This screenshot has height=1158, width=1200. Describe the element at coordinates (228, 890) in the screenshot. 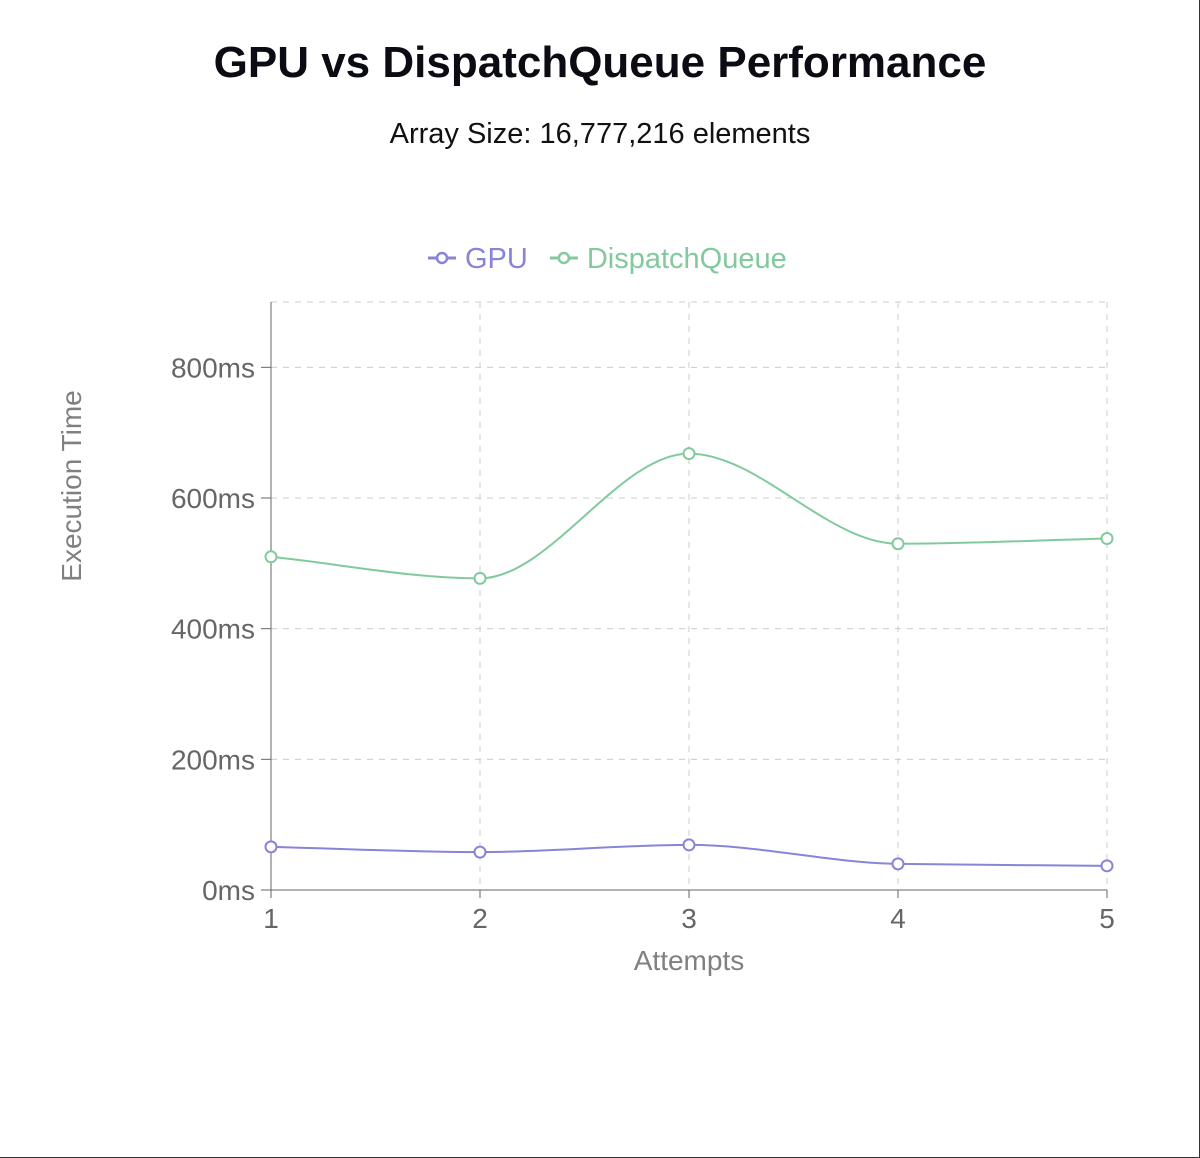

I see `y-tick-label: 0ms` at that location.